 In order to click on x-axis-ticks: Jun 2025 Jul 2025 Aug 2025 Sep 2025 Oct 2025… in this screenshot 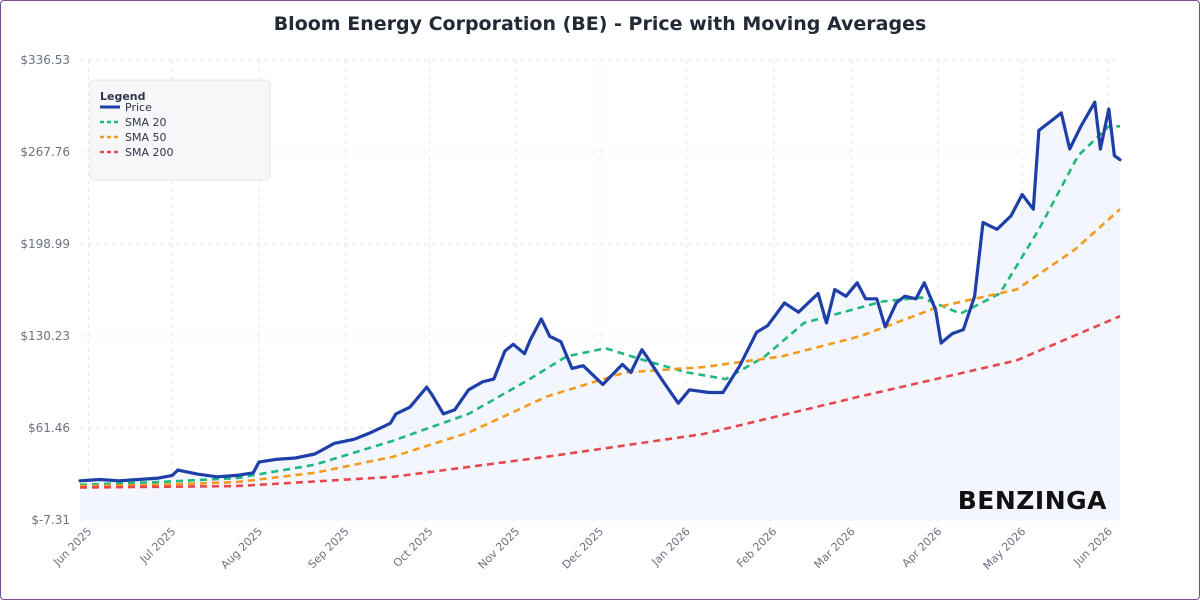, I will do `click(582, 549)`.